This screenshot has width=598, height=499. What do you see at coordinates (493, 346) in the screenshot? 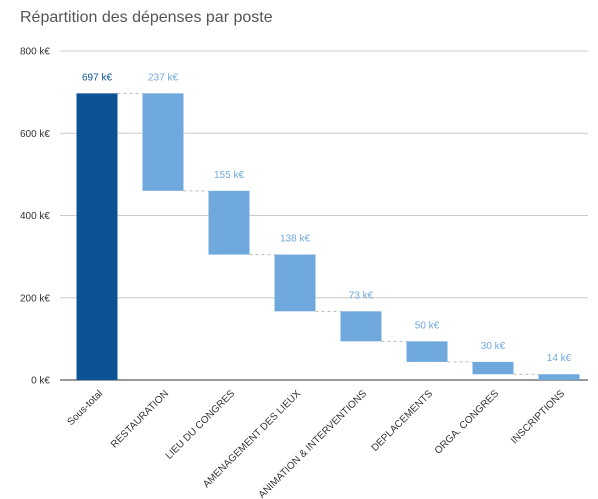
I see `data-label: 30 k€` at bounding box center [493, 346].